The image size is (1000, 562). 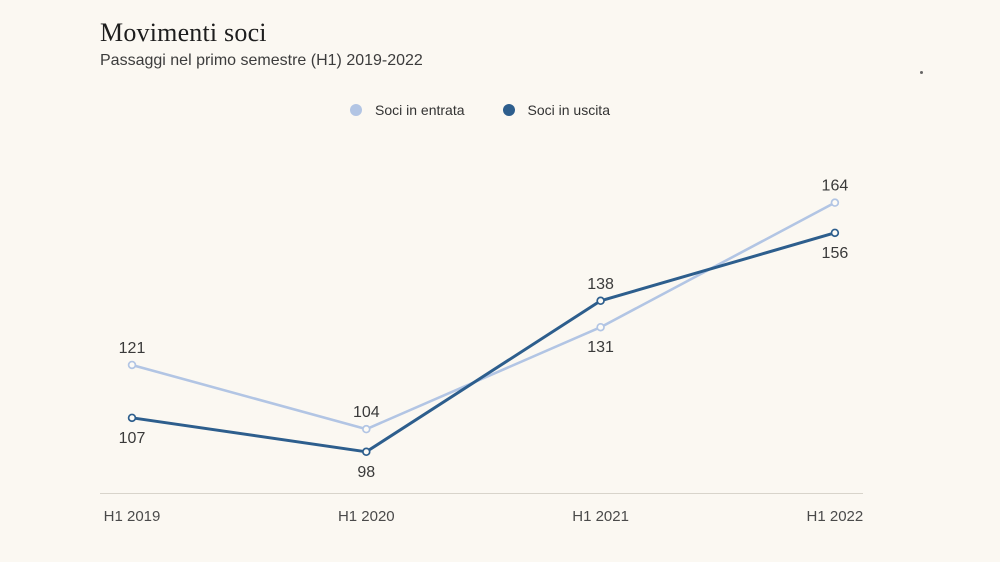 What do you see at coordinates (835, 186) in the screenshot?
I see `value-label: 164` at bounding box center [835, 186].